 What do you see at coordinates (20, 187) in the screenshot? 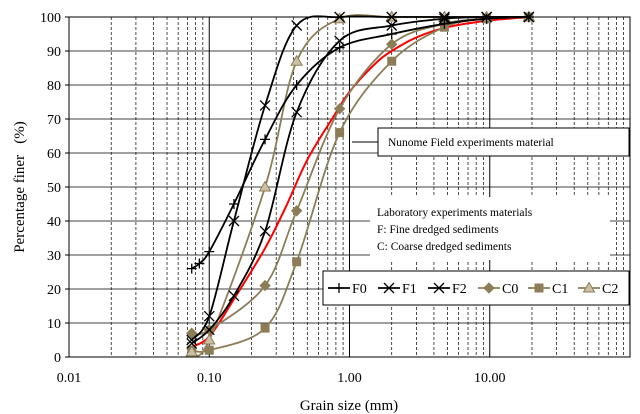
I see `y-axis-title: Percentage finer (%)` at bounding box center [20, 187].